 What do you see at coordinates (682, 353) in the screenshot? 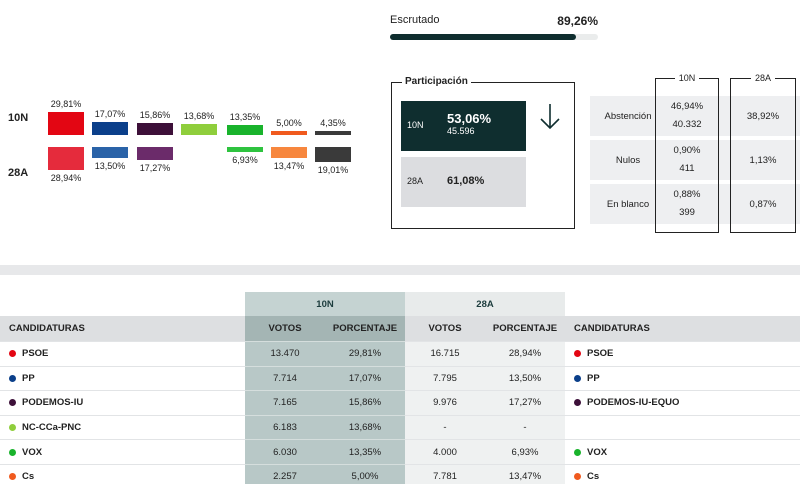
I see `row-party-28a: PSOE` at bounding box center [682, 353].